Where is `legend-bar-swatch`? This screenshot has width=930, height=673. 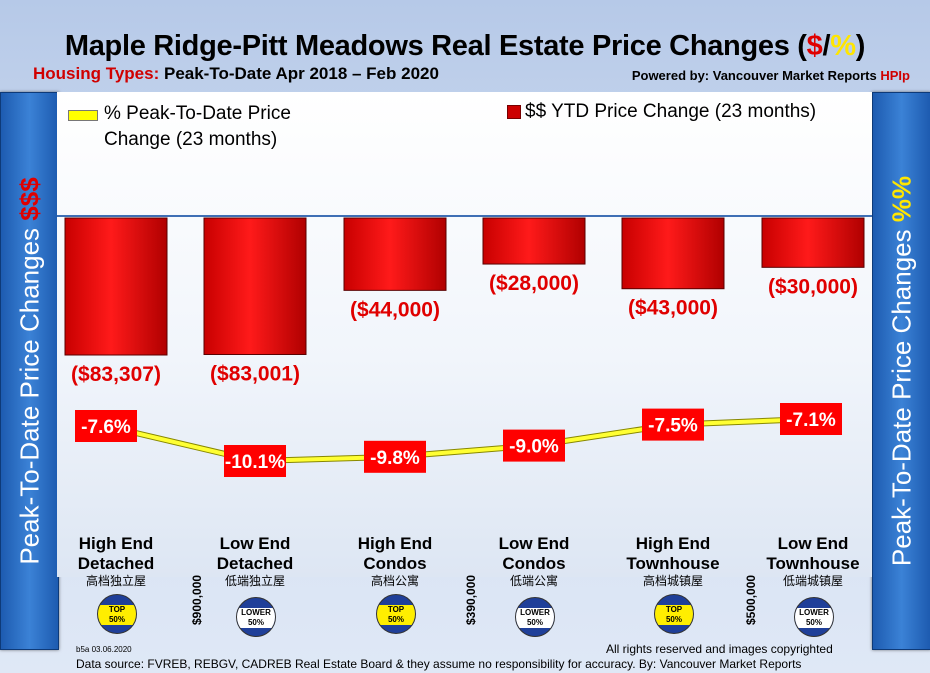
legend-bar-swatch is located at coordinates (514, 112).